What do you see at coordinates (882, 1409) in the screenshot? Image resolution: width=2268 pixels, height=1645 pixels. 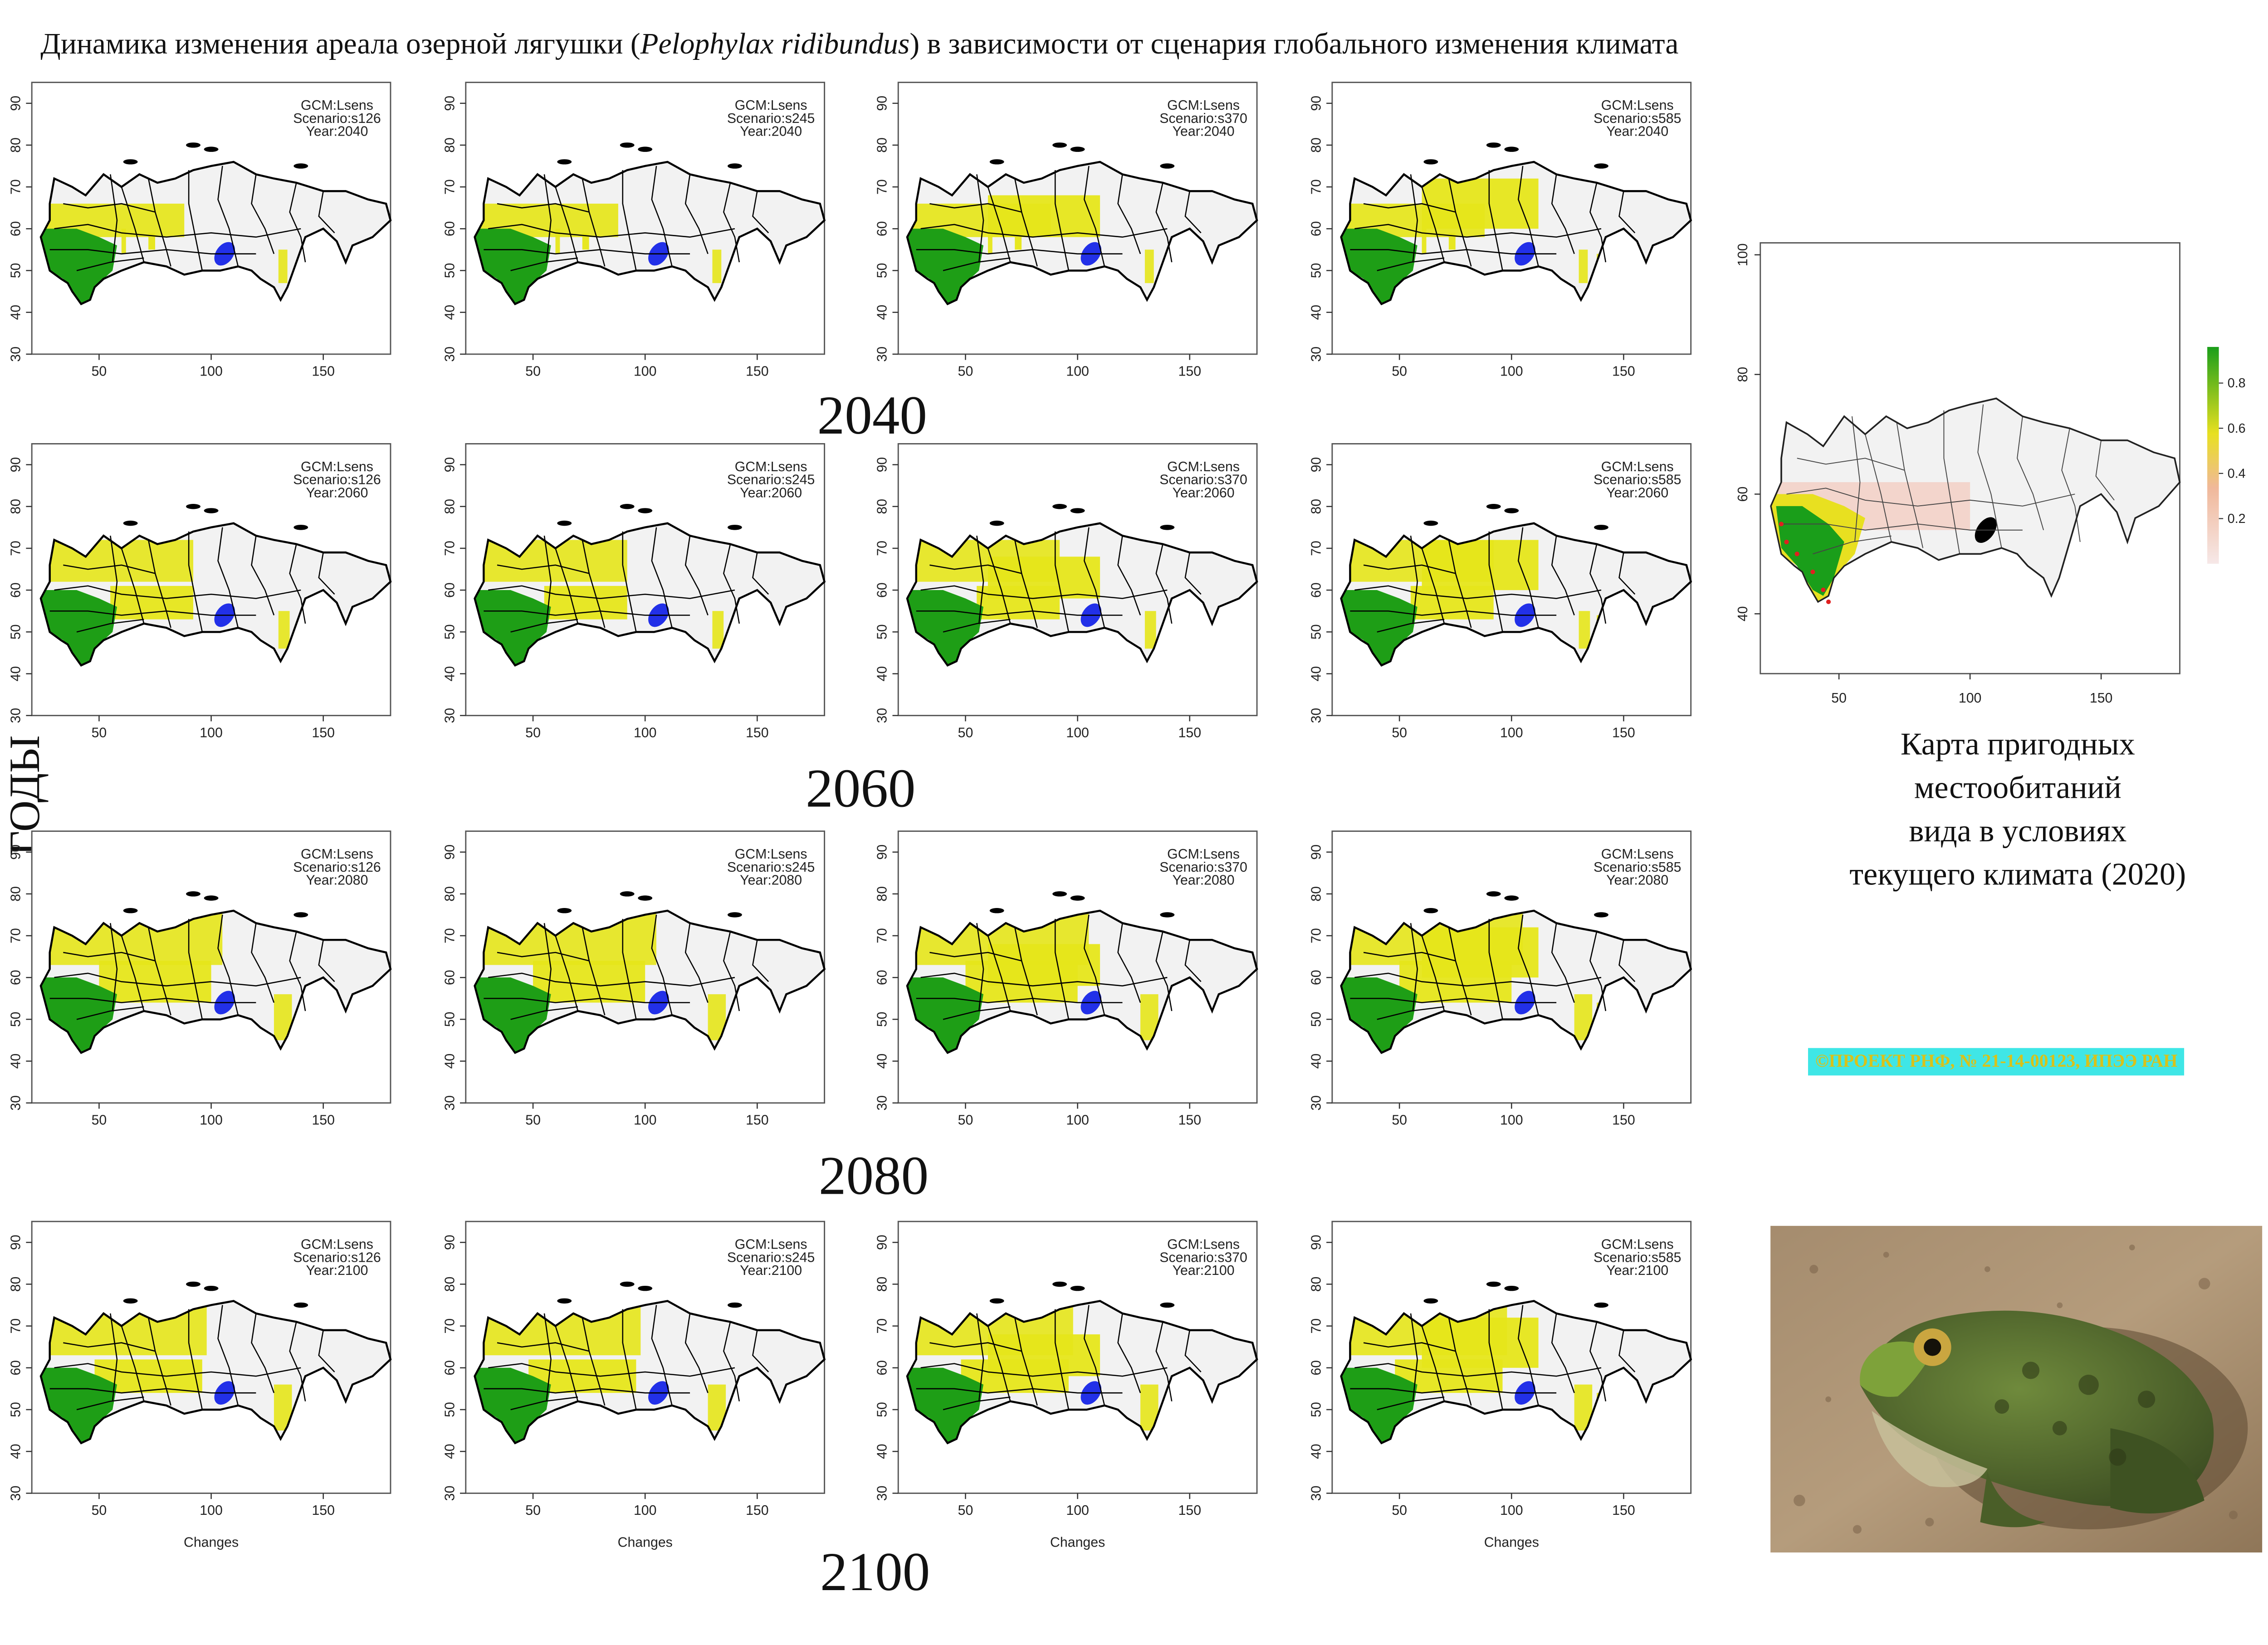 I see `y-tick-label: 50` at bounding box center [882, 1409].